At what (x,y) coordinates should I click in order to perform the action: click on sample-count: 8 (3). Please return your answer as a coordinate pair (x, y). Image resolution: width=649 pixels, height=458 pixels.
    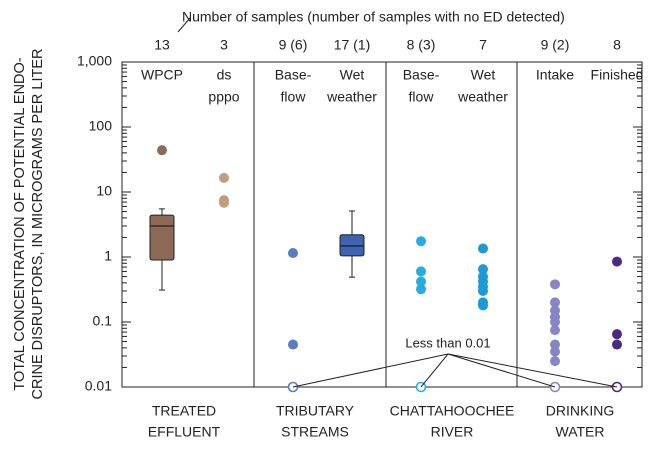
    Looking at the image, I should click on (421, 45).